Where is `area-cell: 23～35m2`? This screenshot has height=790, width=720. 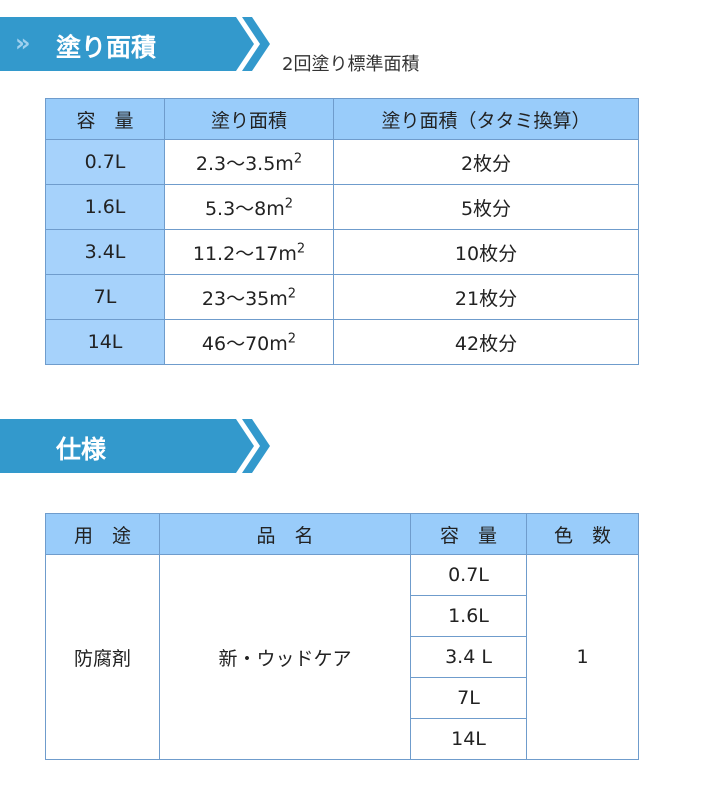
area-cell: 23～35m2 is located at coordinates (249, 297).